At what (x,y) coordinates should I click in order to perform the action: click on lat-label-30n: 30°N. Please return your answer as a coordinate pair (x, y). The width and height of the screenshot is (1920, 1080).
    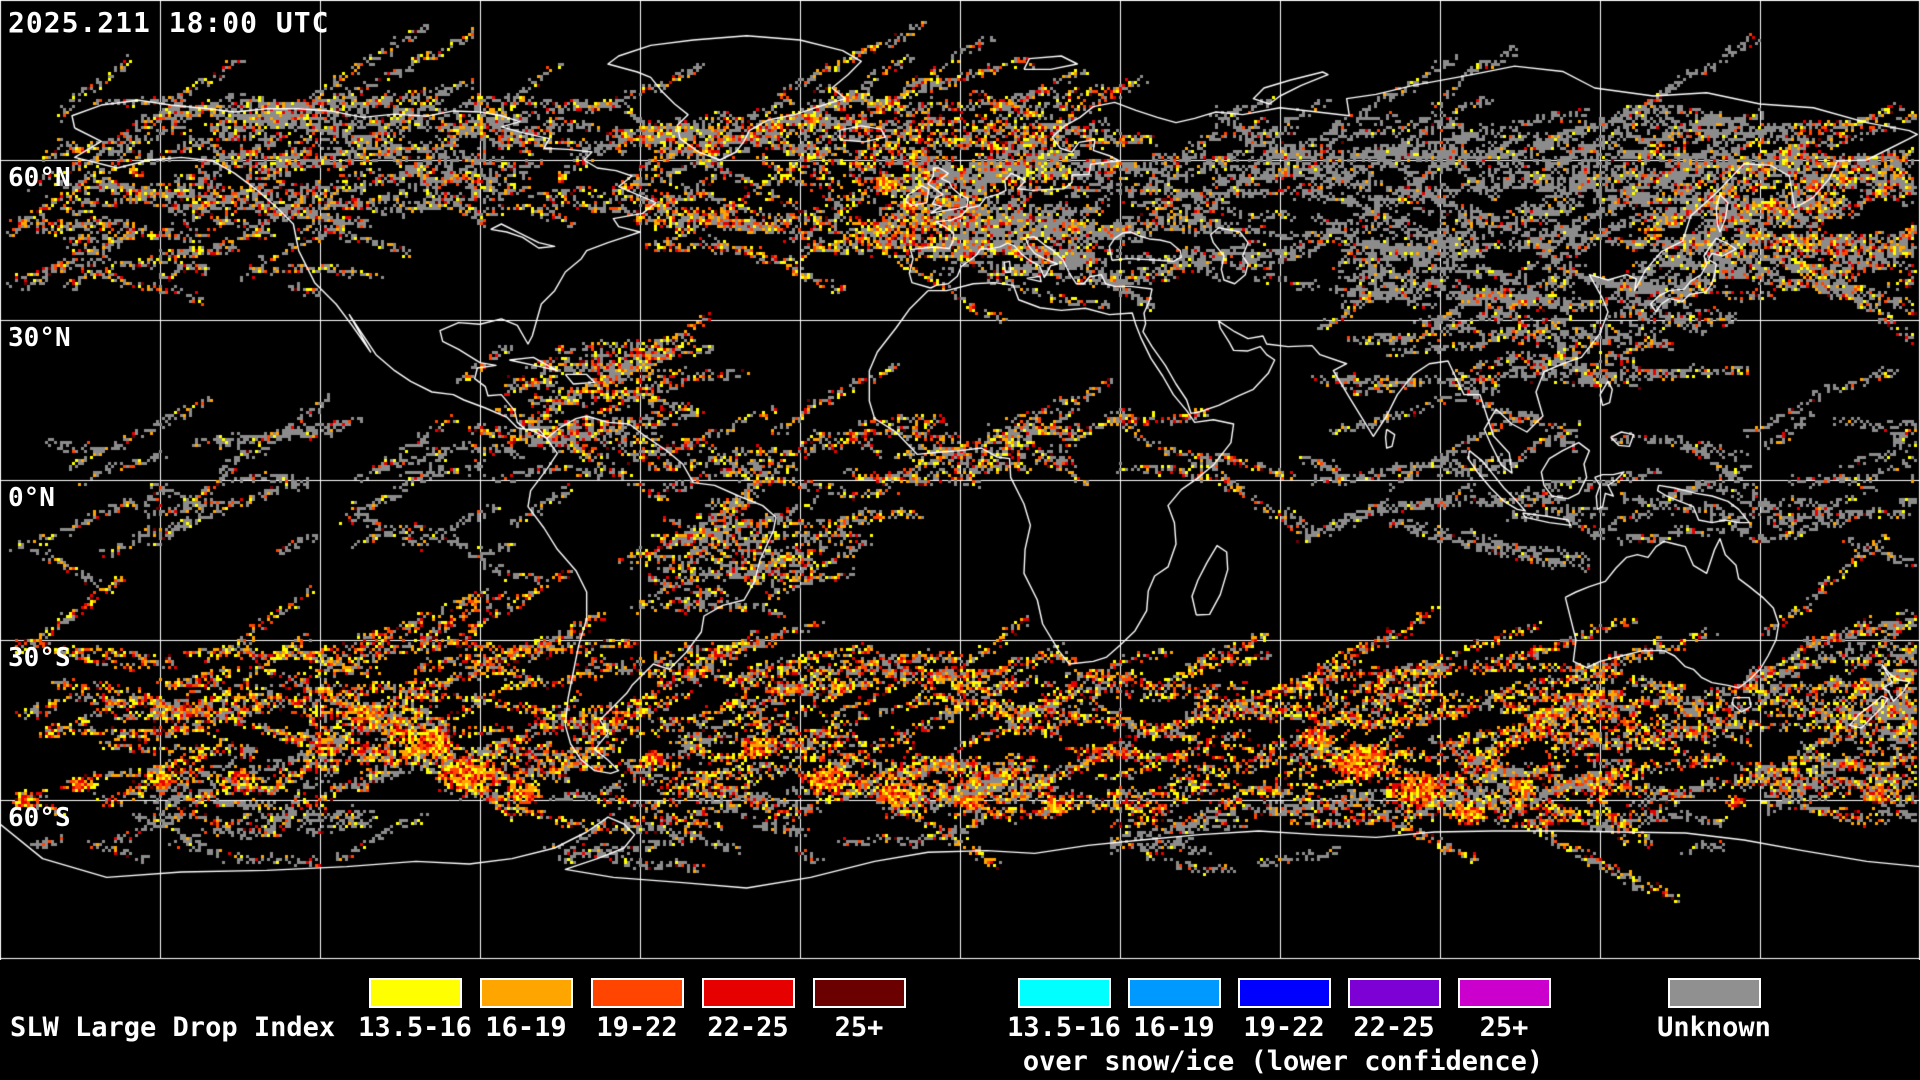
    Looking at the image, I should click on (39, 338).